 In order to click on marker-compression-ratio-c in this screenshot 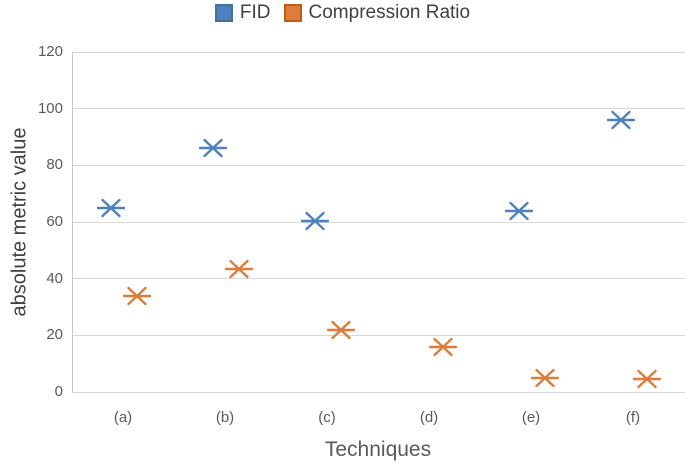, I will do `click(340, 329)`.